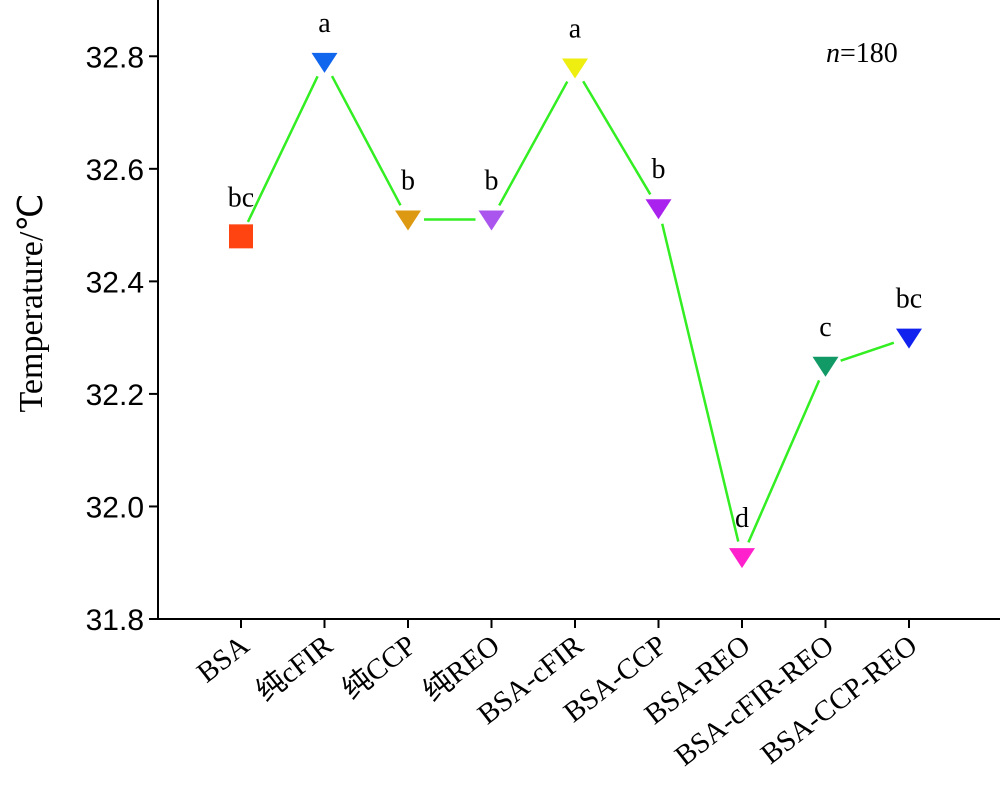 The height and width of the screenshot is (803, 1000). What do you see at coordinates (115, 507) in the screenshot?
I see `y-tick-label: 32.0` at bounding box center [115, 507].